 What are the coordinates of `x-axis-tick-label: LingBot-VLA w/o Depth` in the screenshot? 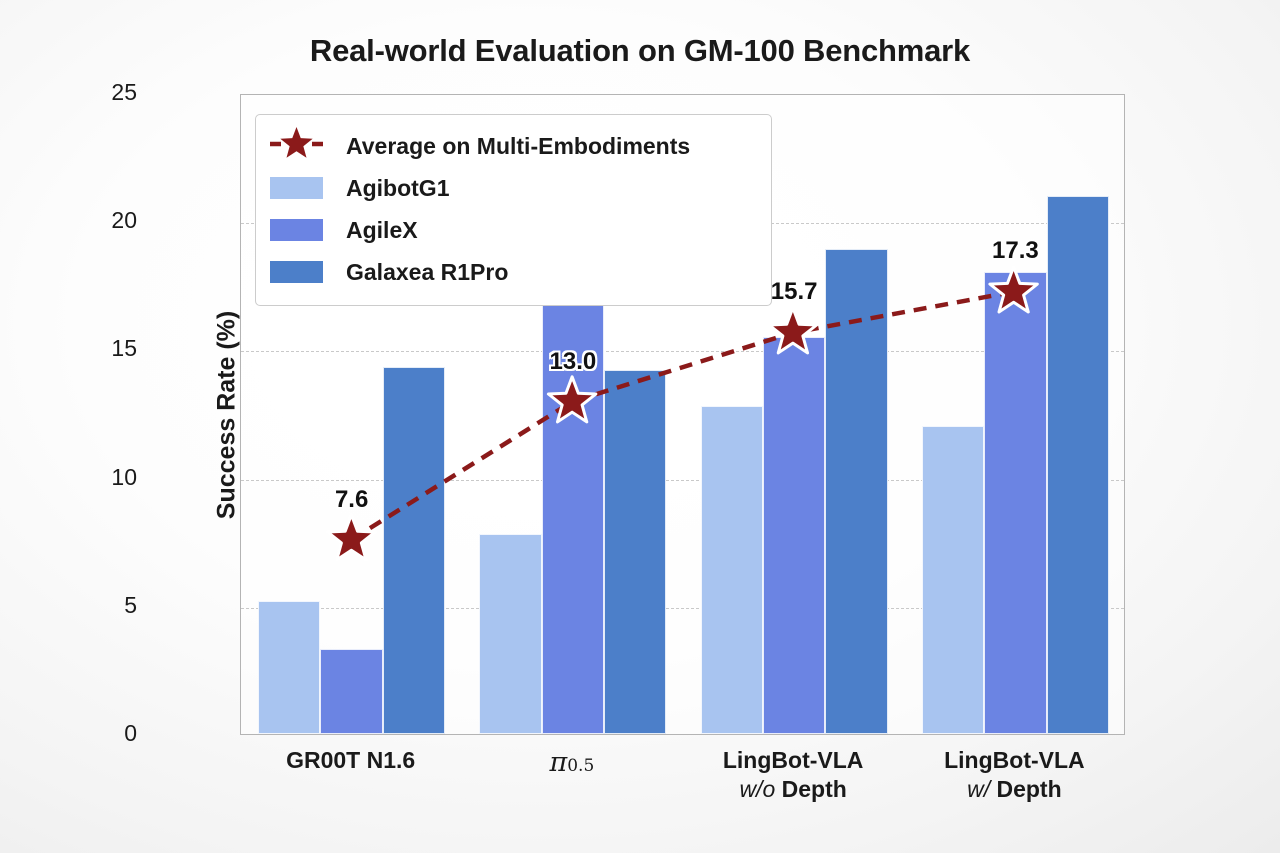 It's located at (793, 775).